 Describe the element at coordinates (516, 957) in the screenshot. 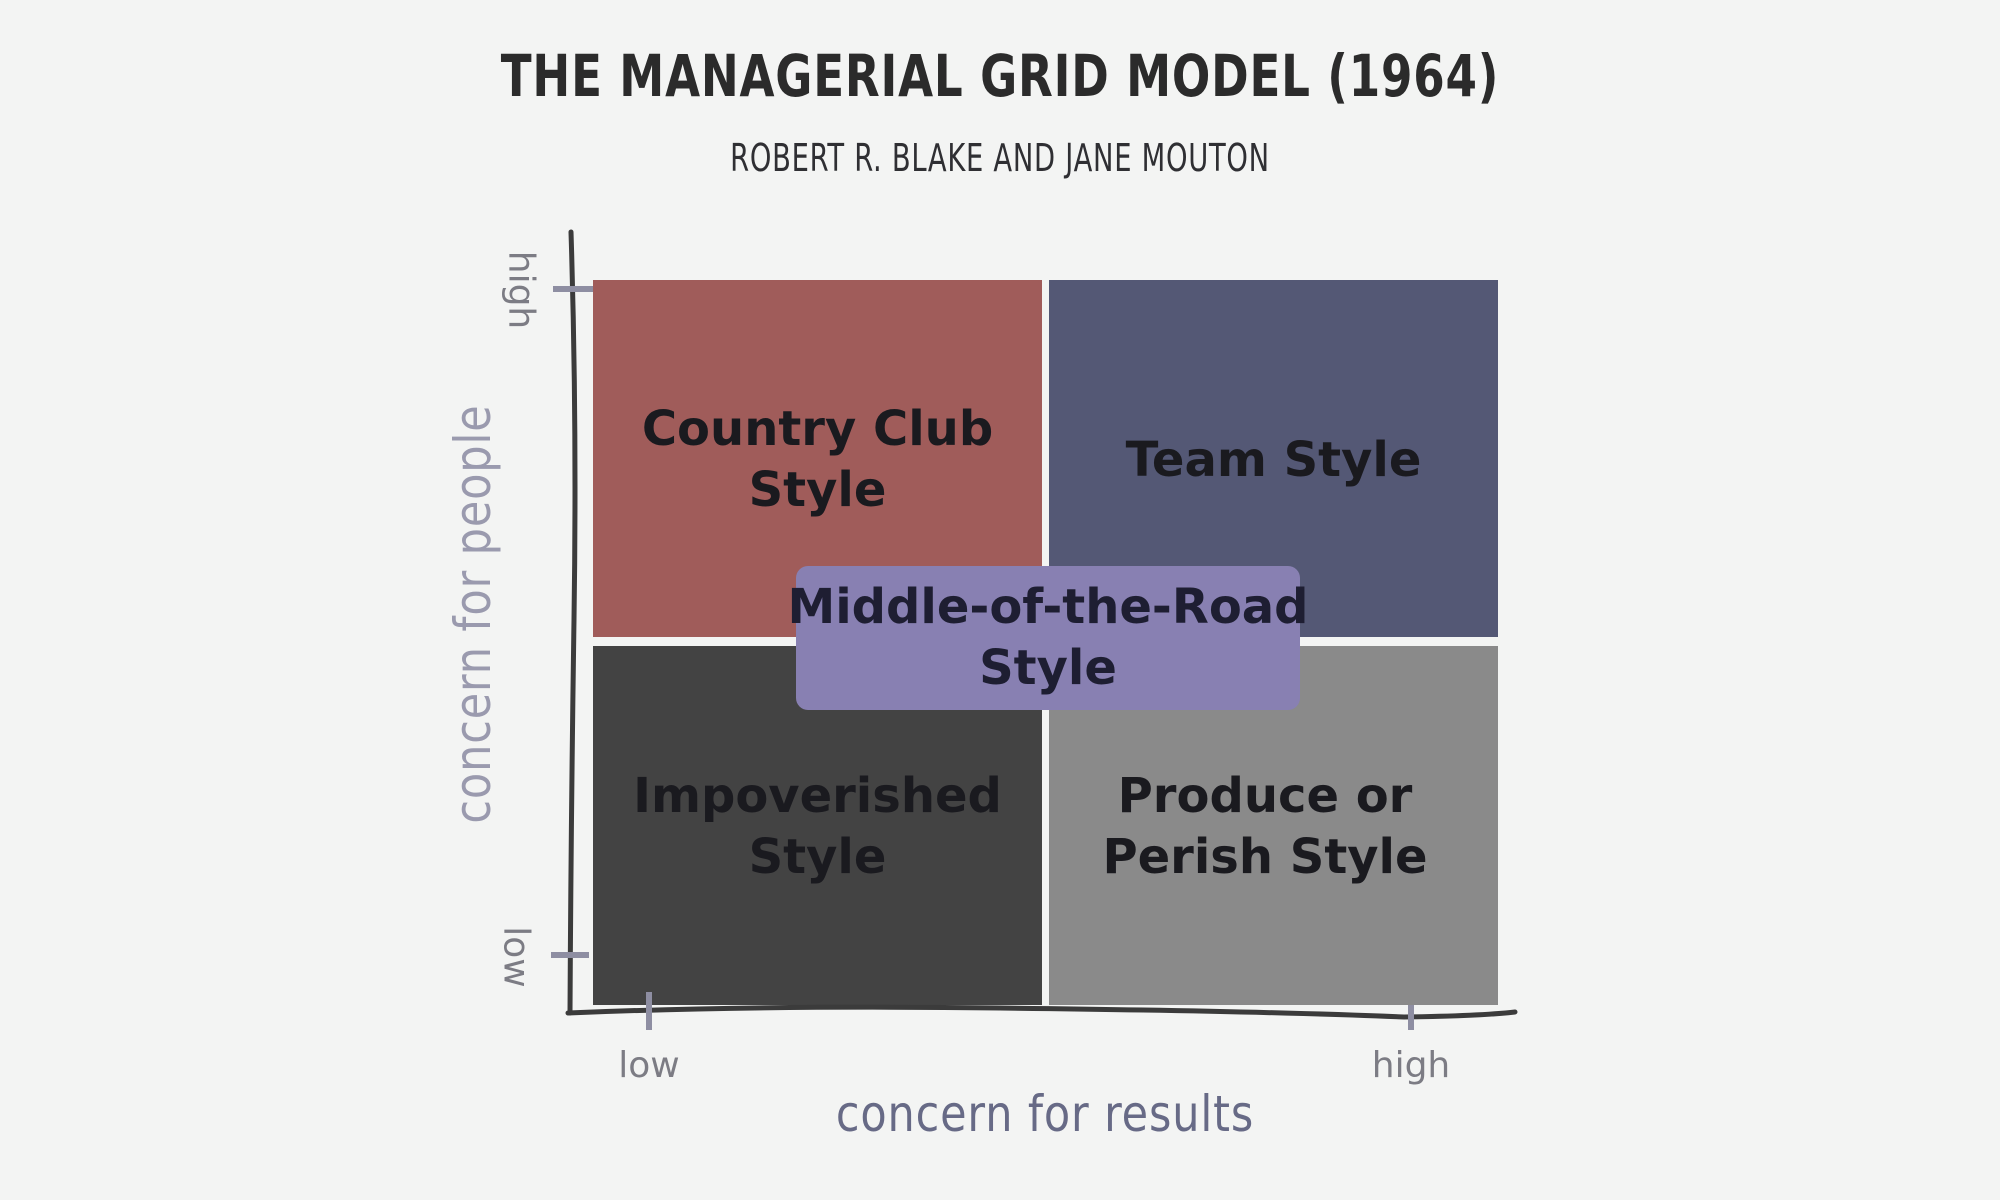

I see `y-tick-label-low: low` at that location.